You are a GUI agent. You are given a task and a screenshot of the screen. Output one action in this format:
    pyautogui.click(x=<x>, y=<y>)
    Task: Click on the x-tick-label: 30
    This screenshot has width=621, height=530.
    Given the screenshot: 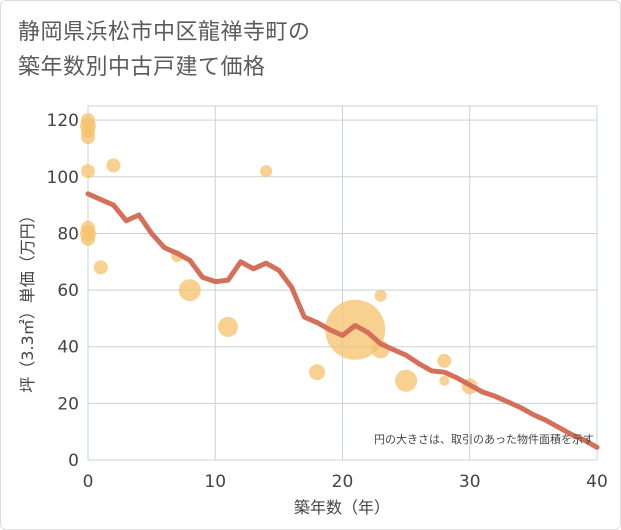 What is the action you would take?
    pyautogui.click(x=470, y=482)
    